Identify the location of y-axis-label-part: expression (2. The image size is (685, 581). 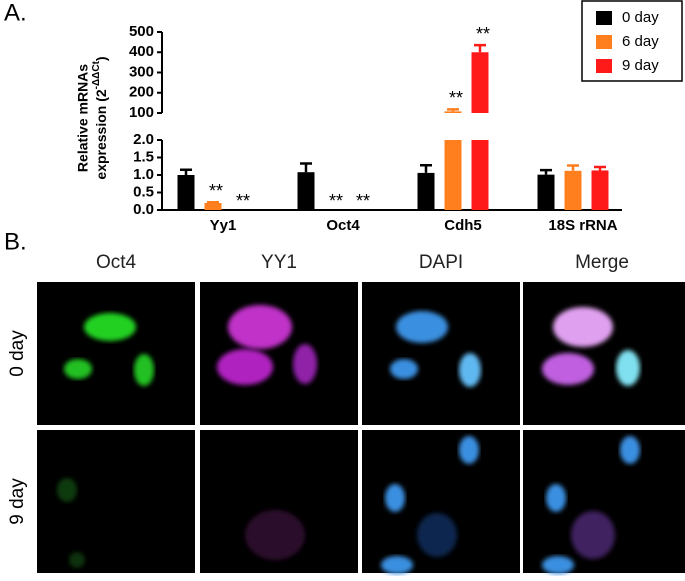
(101, 134).